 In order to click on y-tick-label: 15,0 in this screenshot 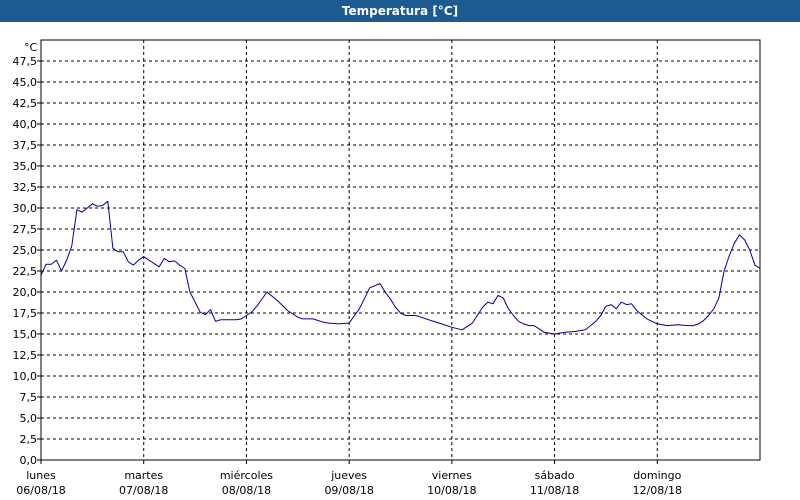, I will do `click(25, 334)`.